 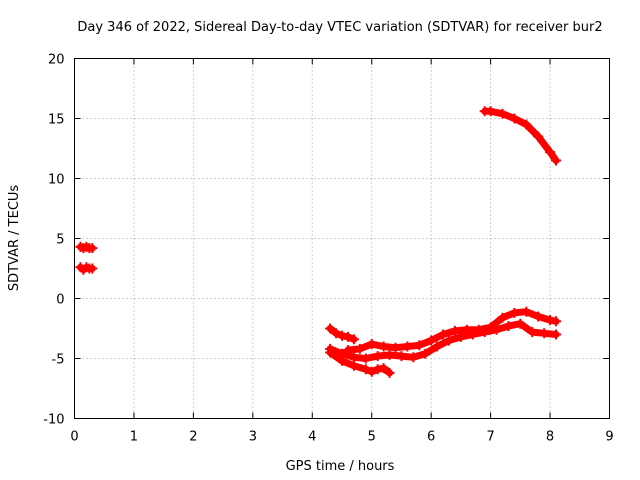 I want to click on x-tick-label: 3, so click(x=253, y=437).